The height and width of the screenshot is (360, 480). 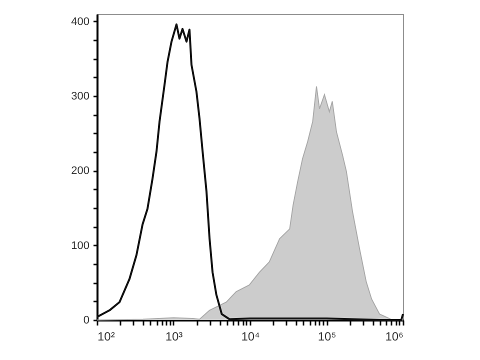 I want to click on y-tick-label: 200, so click(x=80, y=171).